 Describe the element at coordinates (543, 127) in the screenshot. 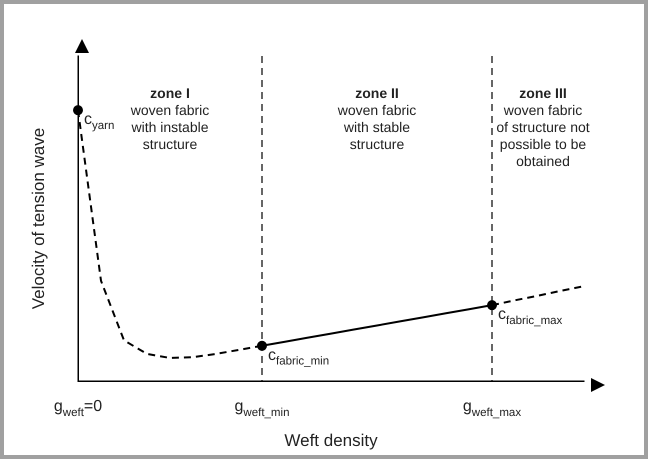

I see `annotation: zone III woven fabric of structure not possible to be obtained` at that location.